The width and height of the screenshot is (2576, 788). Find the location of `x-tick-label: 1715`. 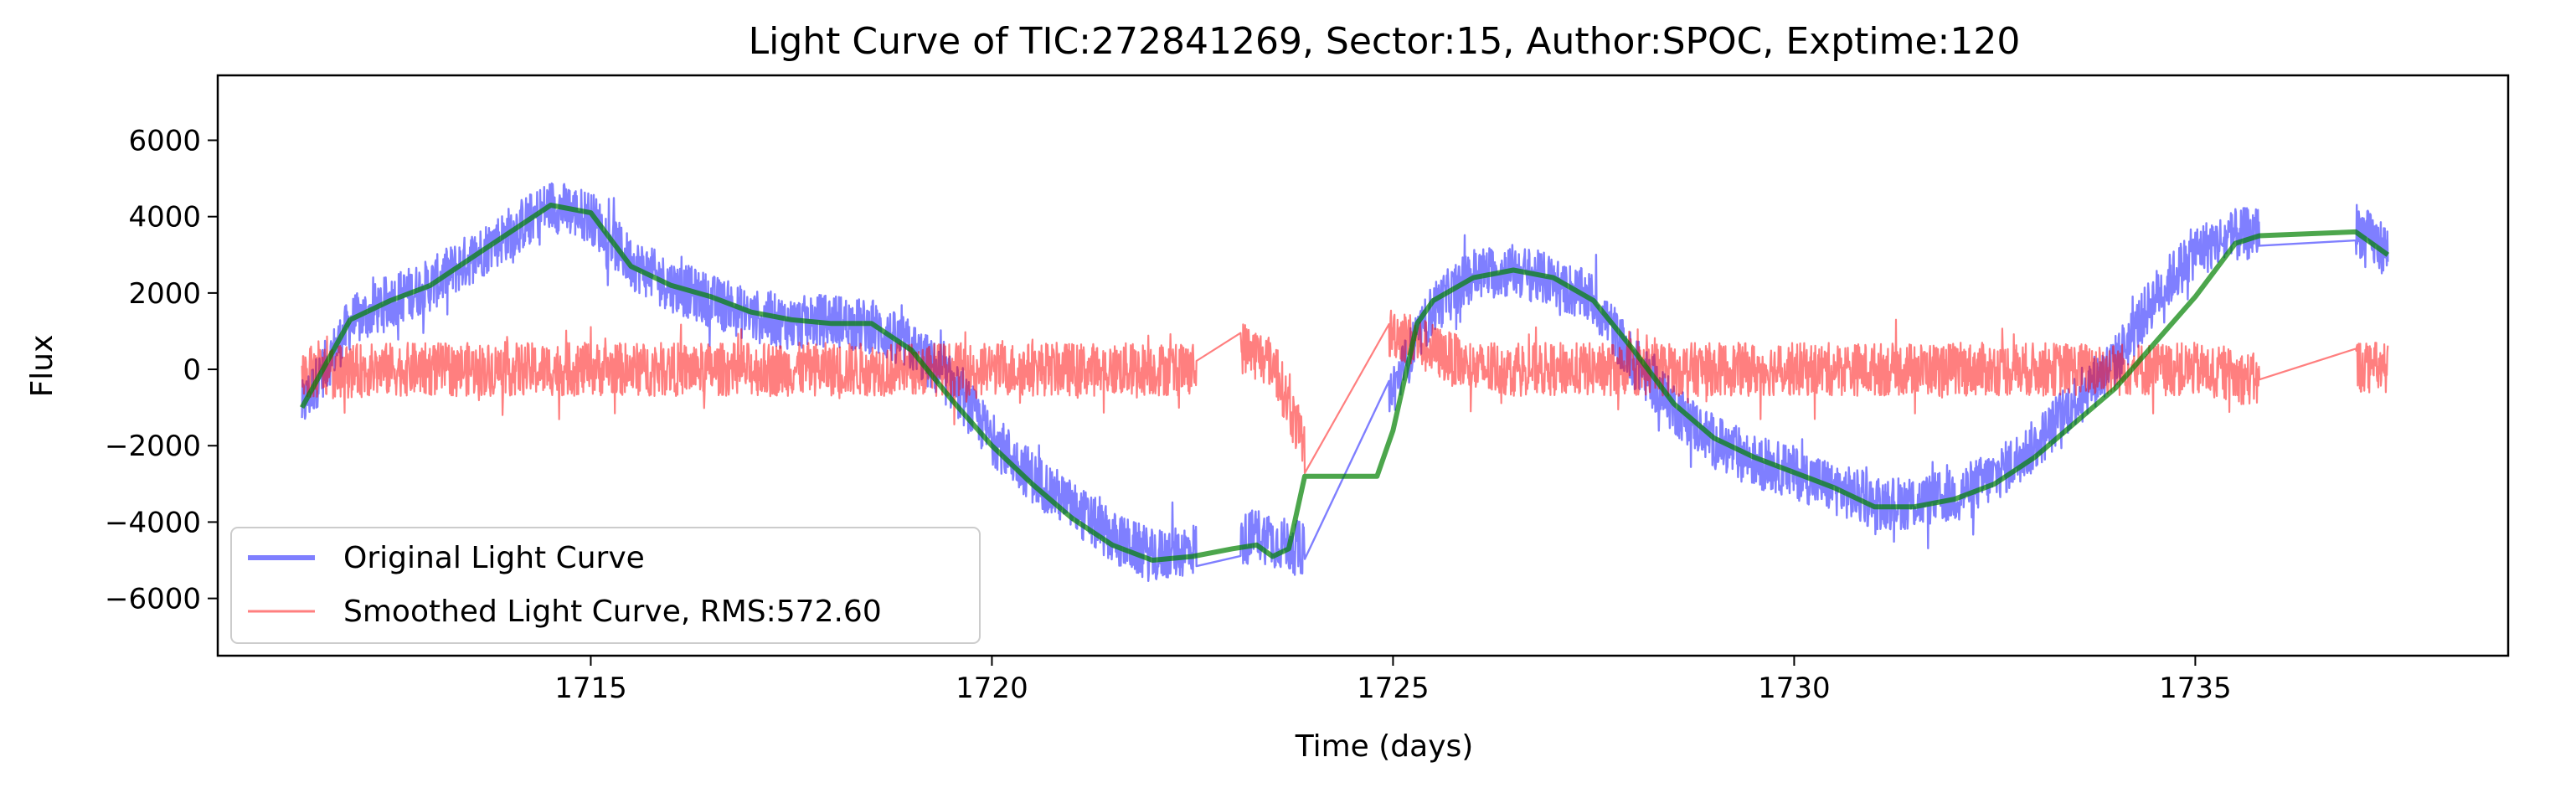

x-tick-label: 1715 is located at coordinates (590, 688).